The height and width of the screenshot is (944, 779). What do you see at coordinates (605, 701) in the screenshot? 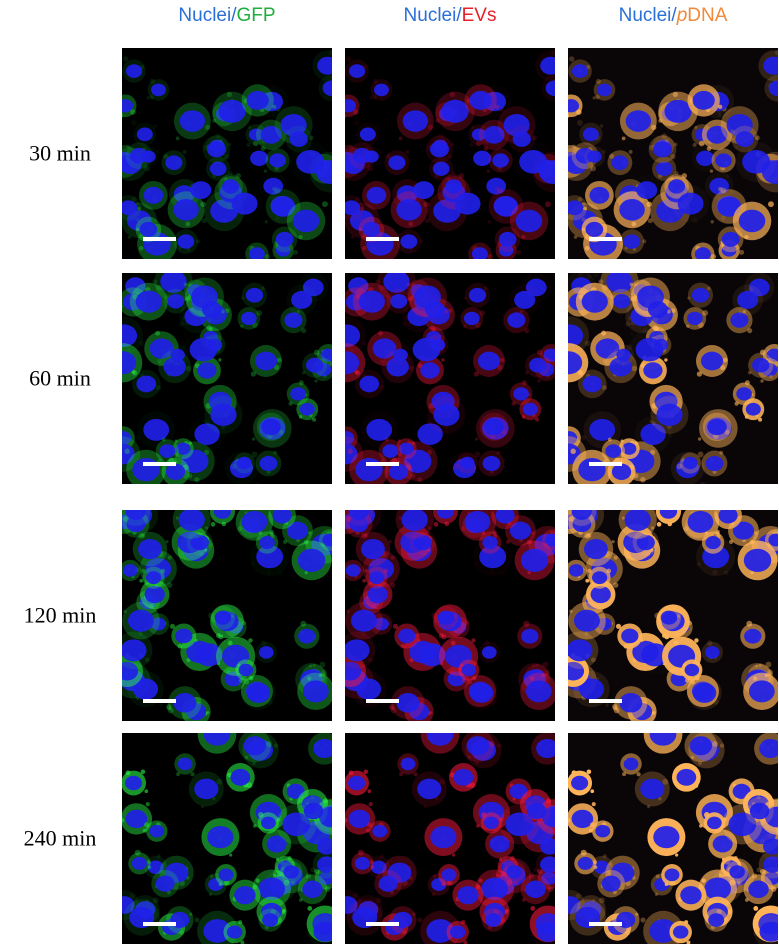
I see `scale-bar` at bounding box center [605, 701].